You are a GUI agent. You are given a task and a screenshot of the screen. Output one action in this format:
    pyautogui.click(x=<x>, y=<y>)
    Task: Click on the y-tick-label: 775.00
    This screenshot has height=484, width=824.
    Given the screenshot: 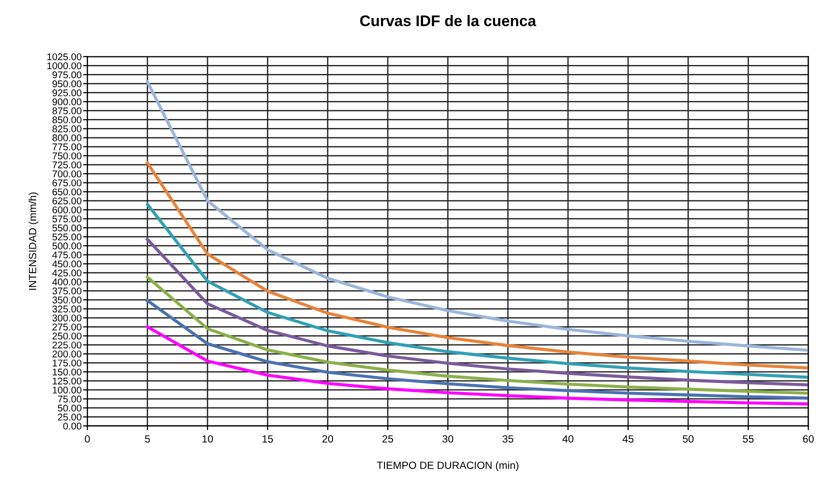 What is the action you would take?
    pyautogui.click(x=67, y=146)
    